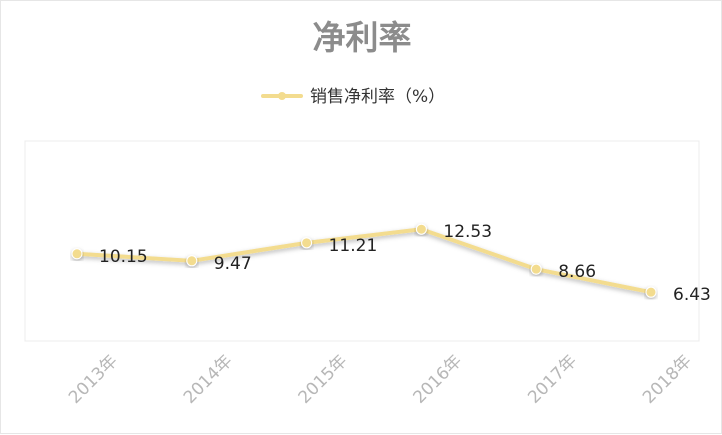 The width and height of the screenshot is (722, 435). Describe the element at coordinates (692, 295) in the screenshot. I see `data-label-6: 6.43` at that location.